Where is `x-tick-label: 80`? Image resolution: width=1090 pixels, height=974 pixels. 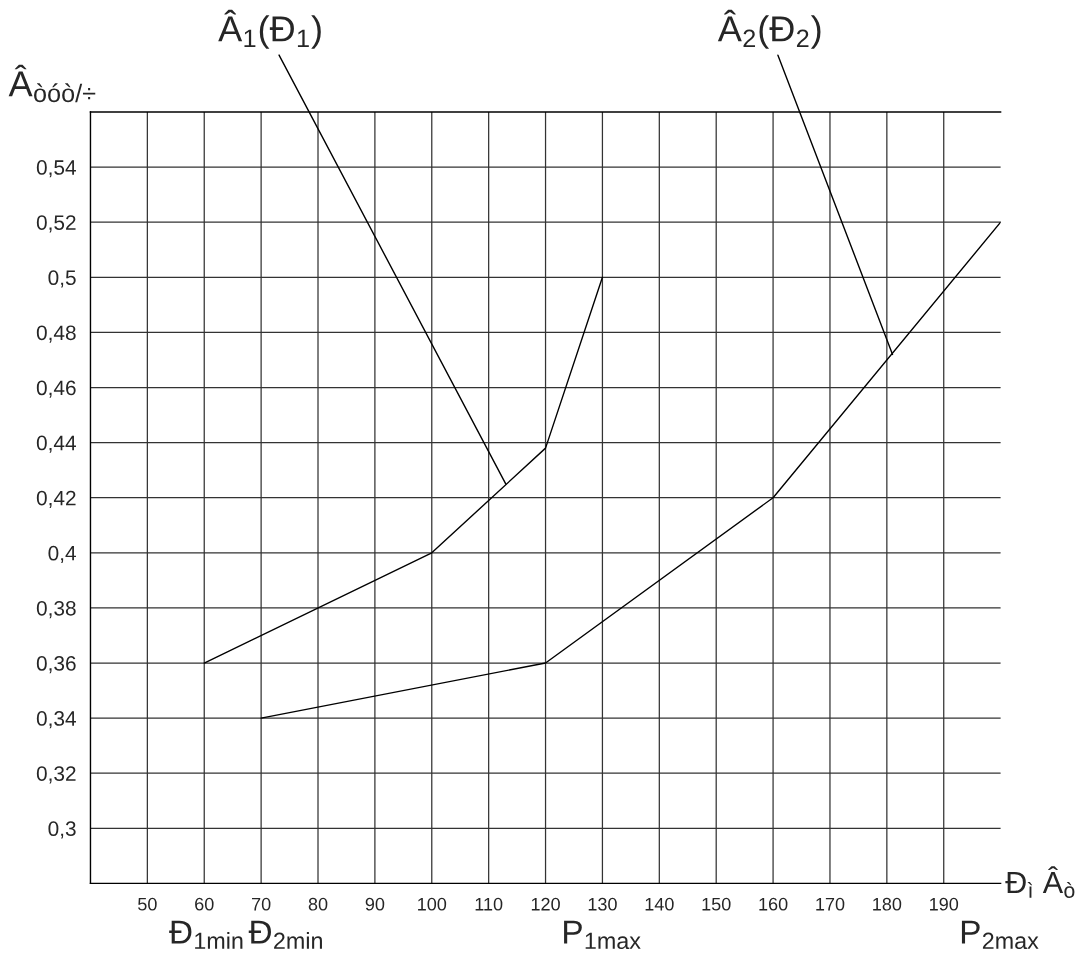
x-tick-label: 80 is located at coordinates (318, 904).